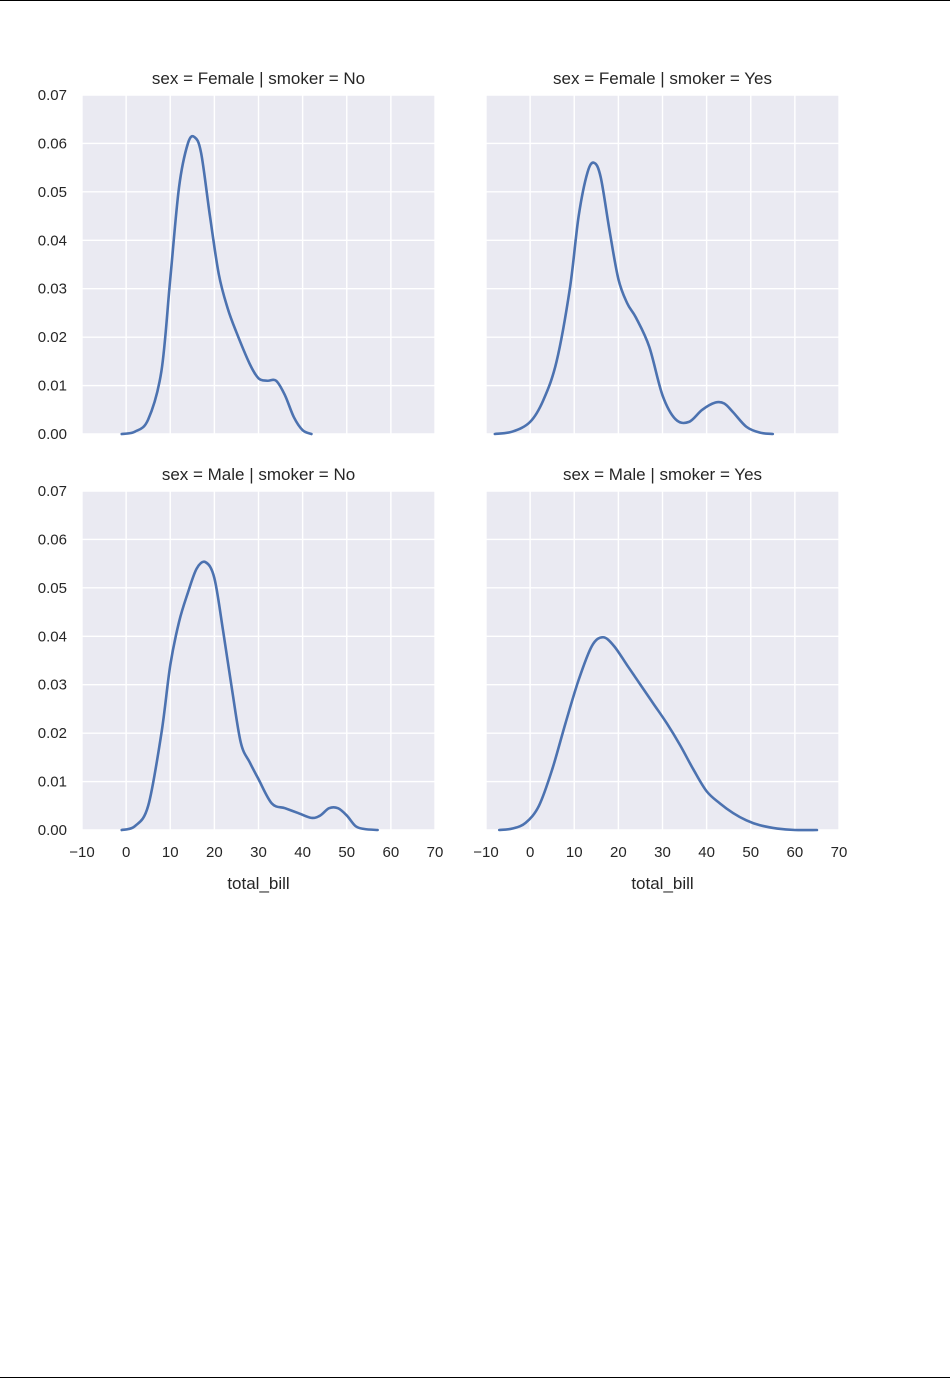 The width and height of the screenshot is (950, 1382). I want to click on facet-panel-2: sex = Female | smoker = Yes, so click(662, 252).